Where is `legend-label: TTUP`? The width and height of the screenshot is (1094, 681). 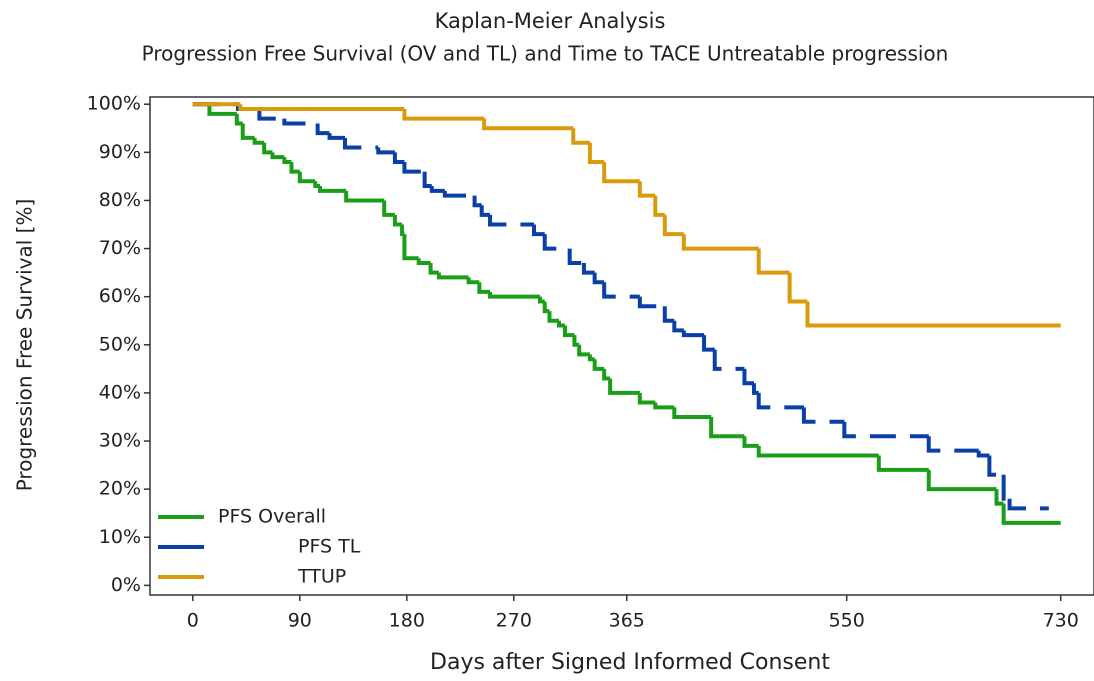
legend-label: TTUP is located at coordinates (321, 577).